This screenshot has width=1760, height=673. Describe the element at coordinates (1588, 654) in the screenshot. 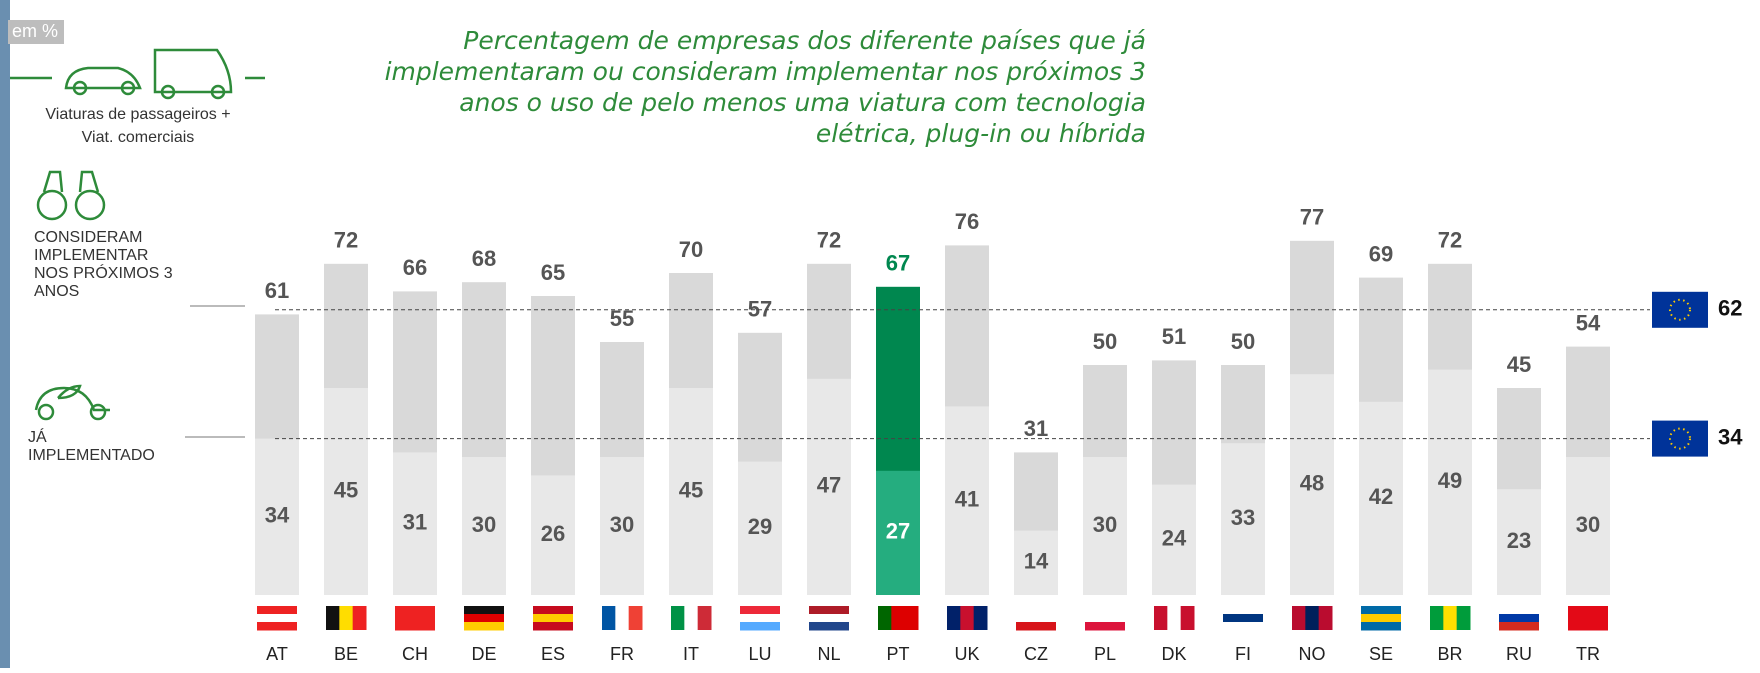

I see `x-tick-label: TR` at that location.